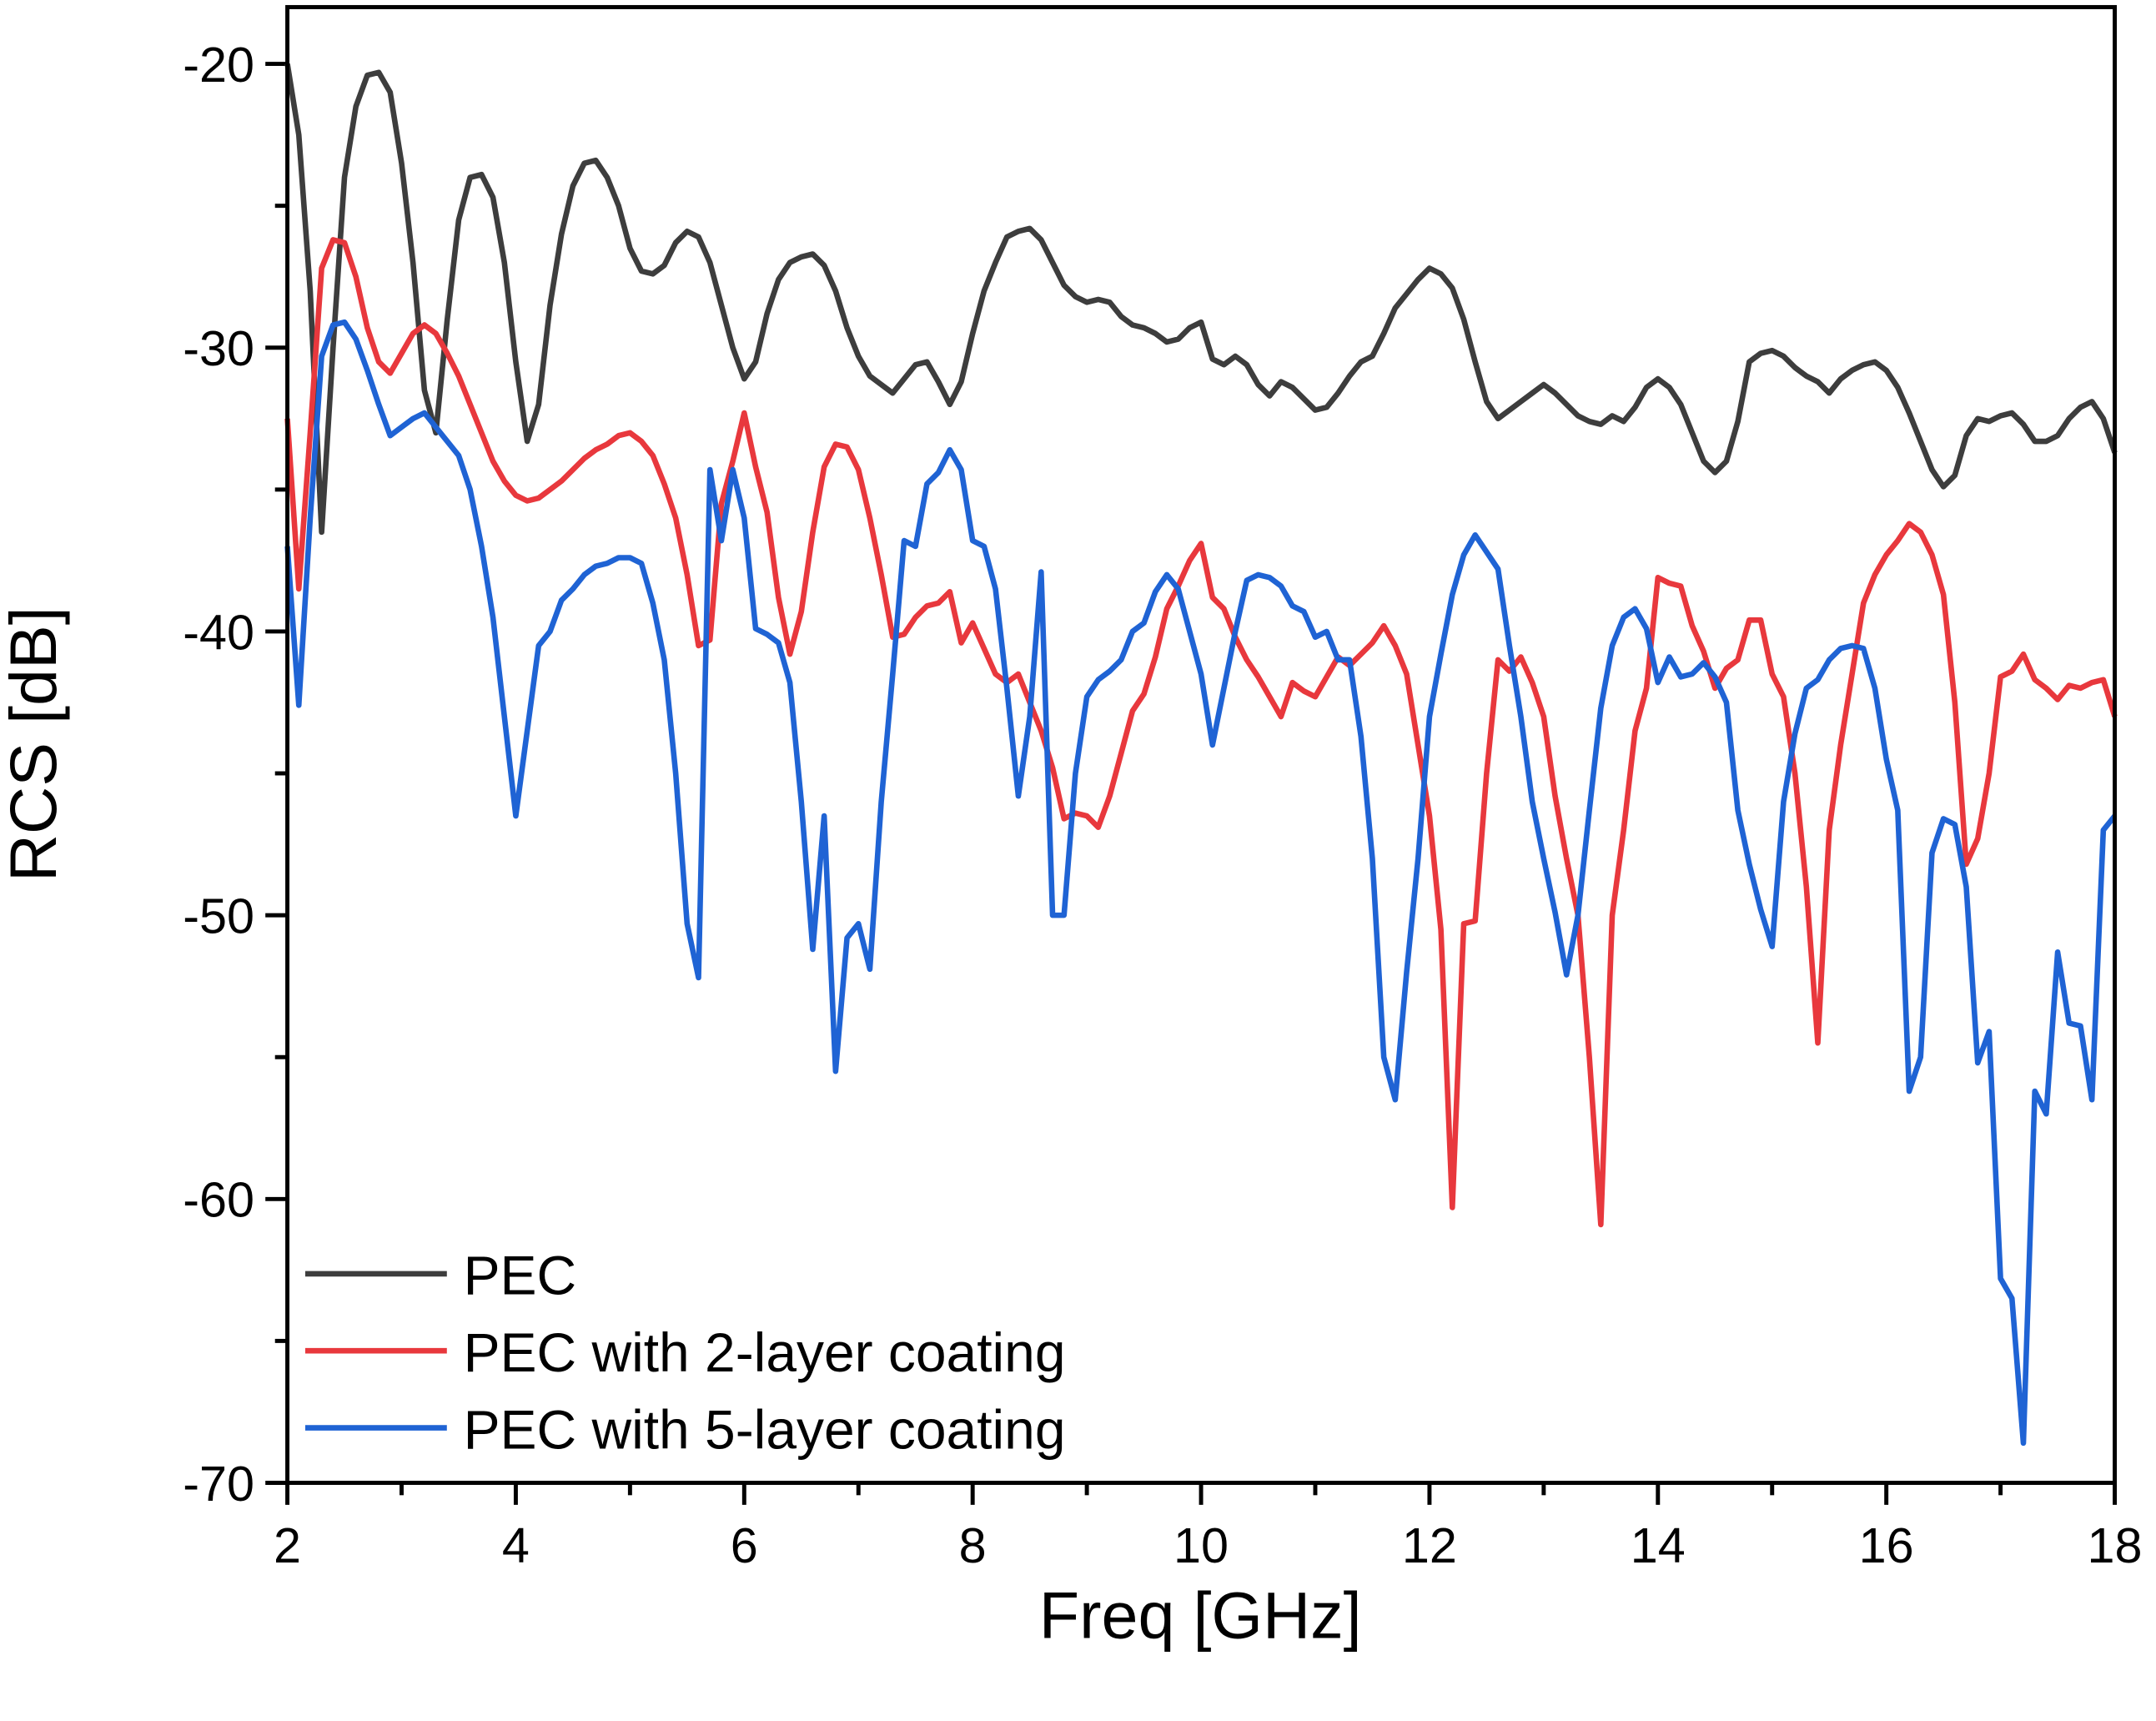 This screenshot has width=2156, height=1721. What do you see at coordinates (1200, 1615) in the screenshot?
I see `x-axis-title: Freq [GHz]` at bounding box center [1200, 1615].